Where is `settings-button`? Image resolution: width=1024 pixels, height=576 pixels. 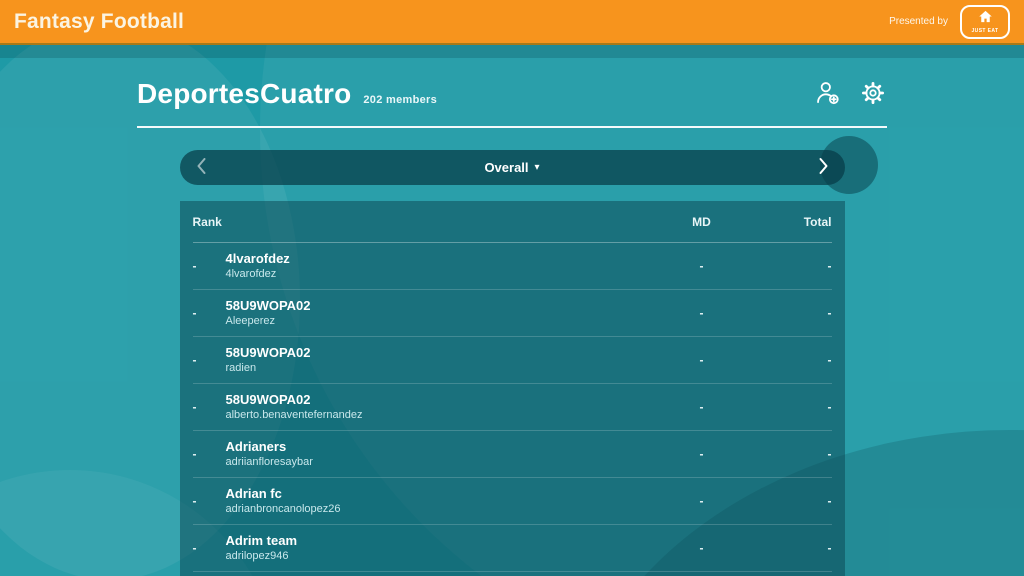 settings-button is located at coordinates (873, 94).